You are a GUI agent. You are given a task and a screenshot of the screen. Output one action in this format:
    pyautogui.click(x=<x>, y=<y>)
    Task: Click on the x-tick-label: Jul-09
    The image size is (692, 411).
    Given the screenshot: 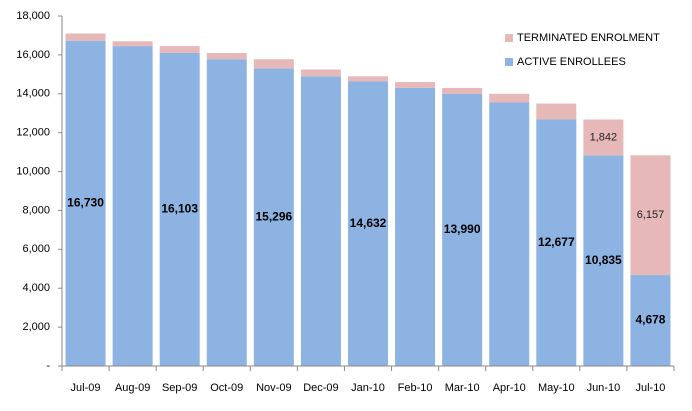 What is the action you would take?
    pyautogui.click(x=86, y=388)
    